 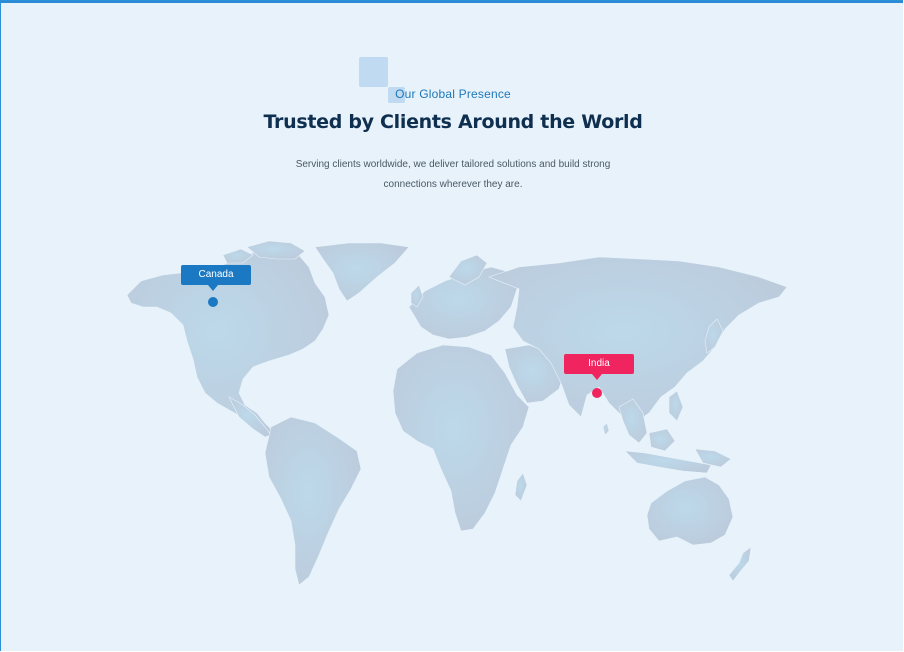 What do you see at coordinates (676, 406) in the screenshot?
I see `continent-philippines` at bounding box center [676, 406].